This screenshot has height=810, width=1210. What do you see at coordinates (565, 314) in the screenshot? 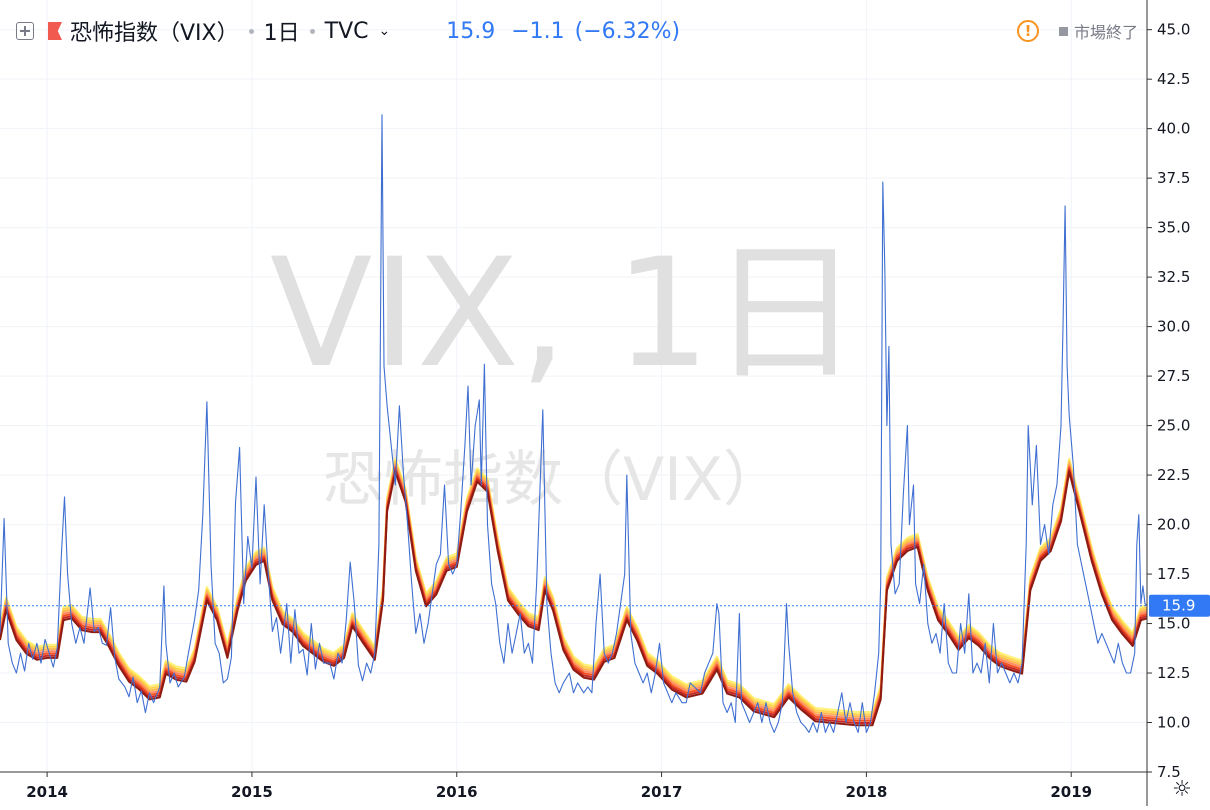
I see `watermark-symbol-text: VIX, 1日` at bounding box center [565, 314].